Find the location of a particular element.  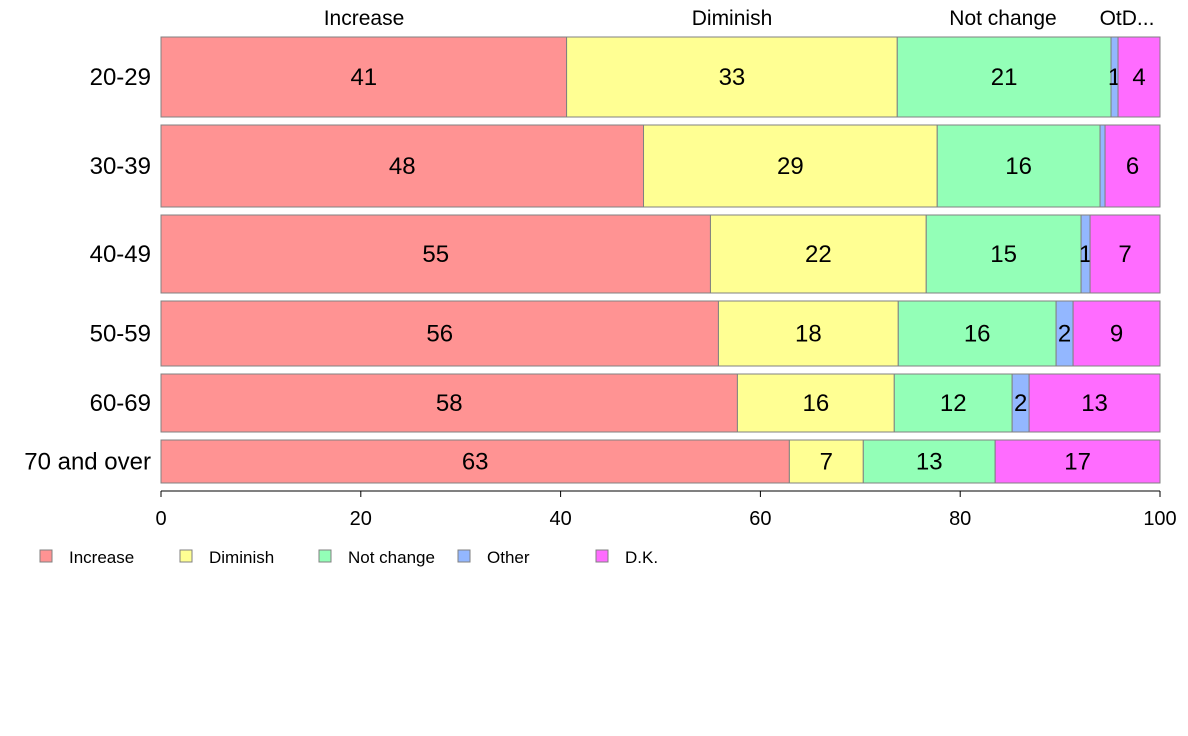

data-label: 56 is located at coordinates (439, 334).